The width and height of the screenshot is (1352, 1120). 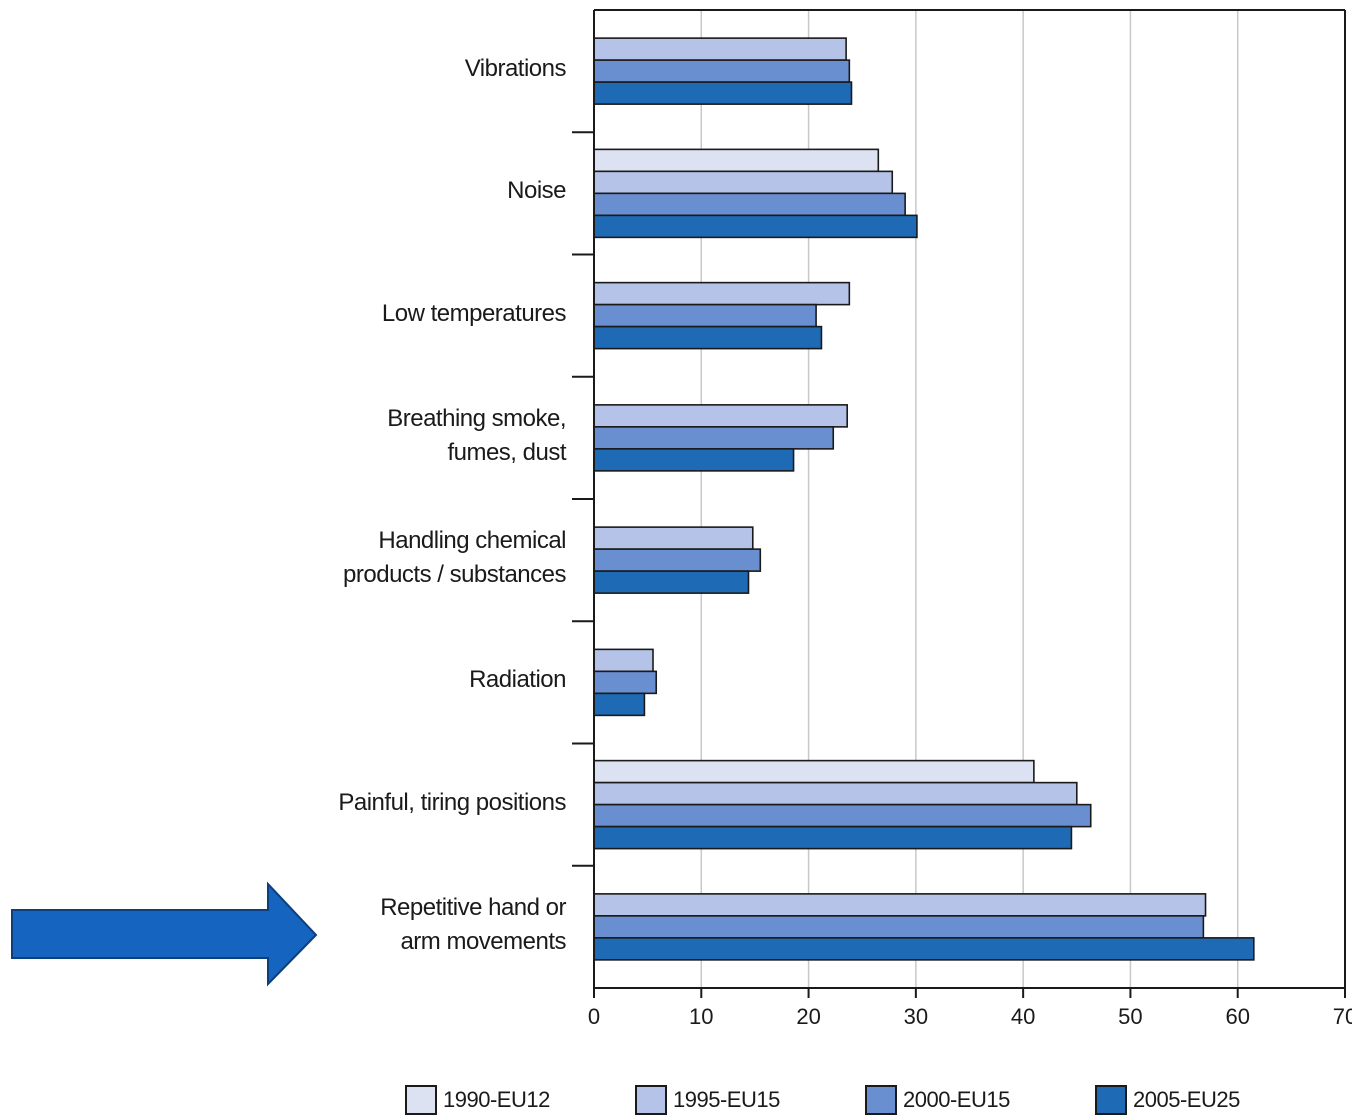 I want to click on x-tick-label-70: 70, so click(x=1342, y=1016).